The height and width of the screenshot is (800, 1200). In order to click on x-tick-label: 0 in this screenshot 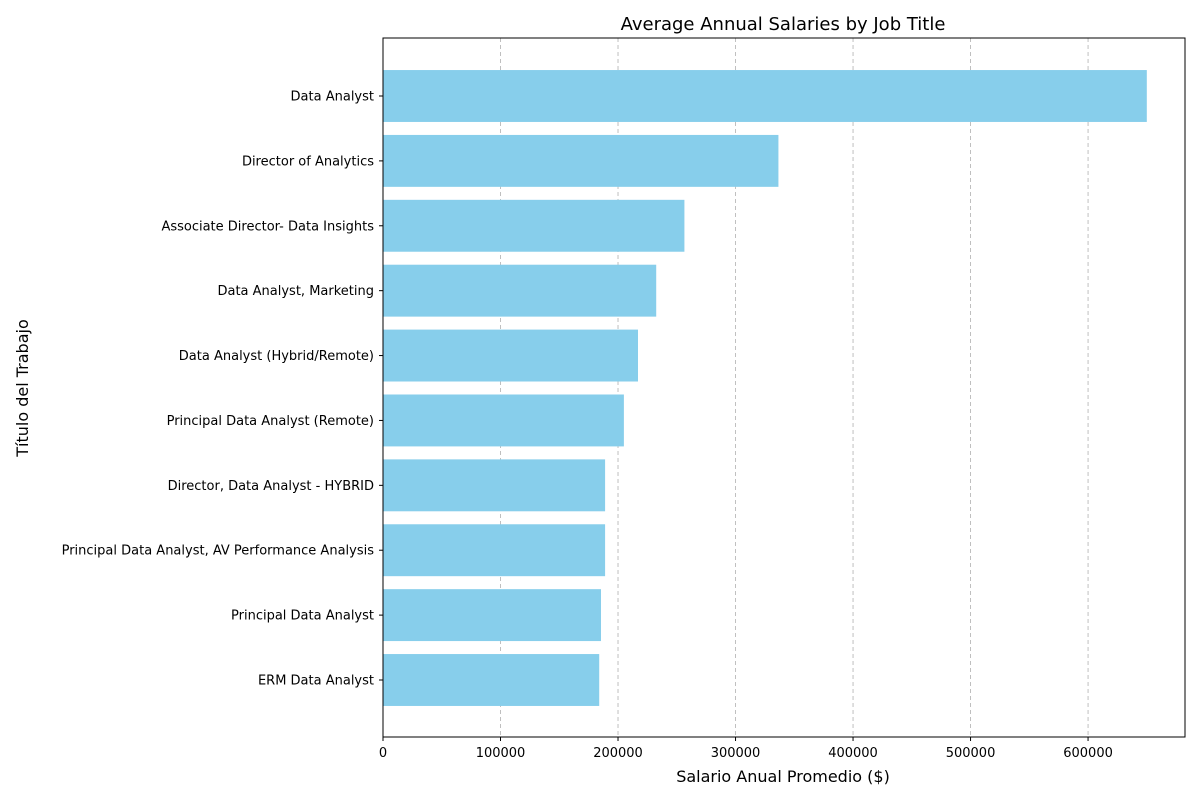, I will do `click(383, 753)`.